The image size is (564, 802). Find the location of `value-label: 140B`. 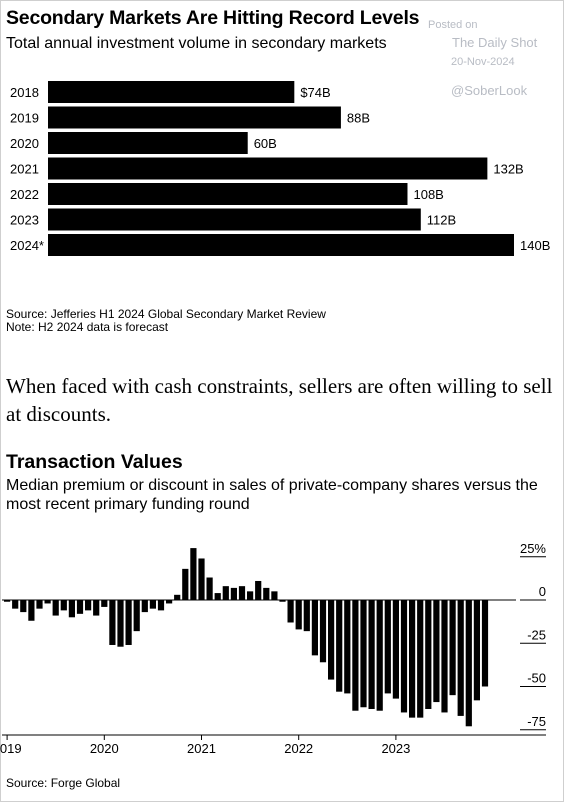

value-label: 140B is located at coordinates (535, 245).